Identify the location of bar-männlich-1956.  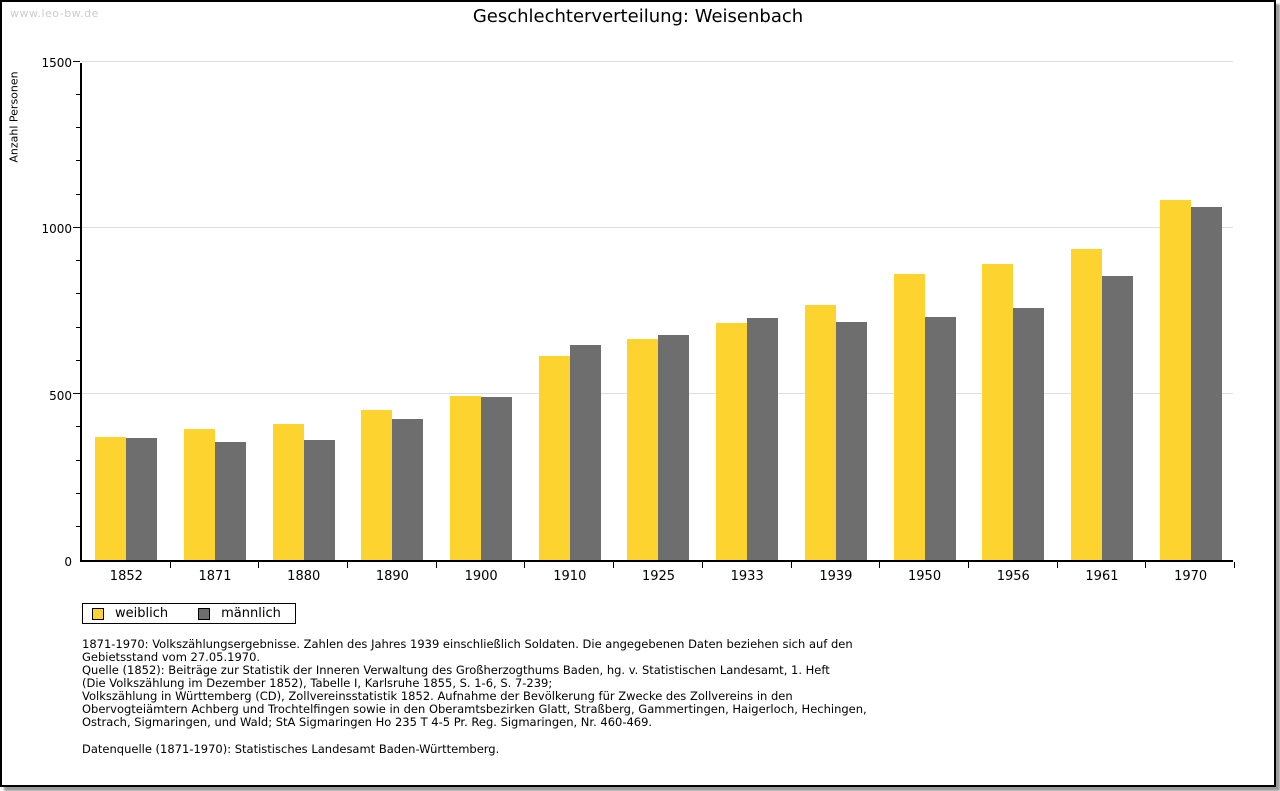
(1029, 434).